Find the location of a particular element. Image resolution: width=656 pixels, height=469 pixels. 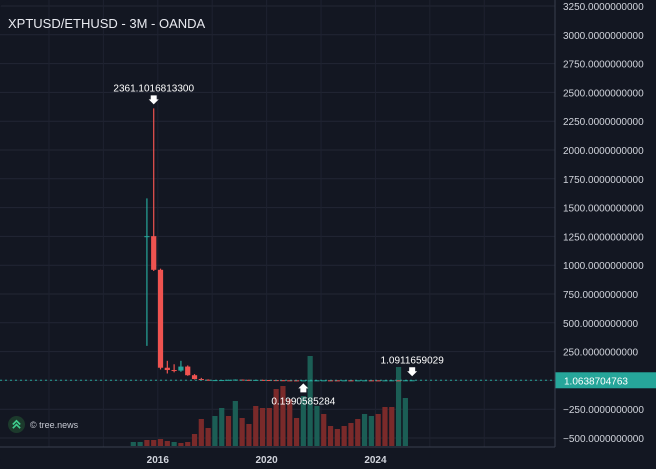

recent-high-annotation-label: 1.0911659029 is located at coordinates (413, 360).